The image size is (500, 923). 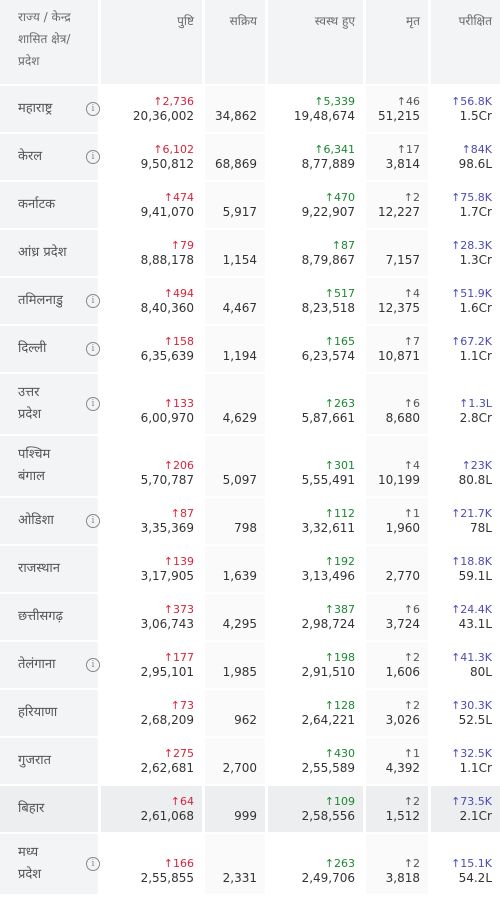 I want to click on confirmed-cell: ↑166 2,55,855, so click(x=153, y=865).